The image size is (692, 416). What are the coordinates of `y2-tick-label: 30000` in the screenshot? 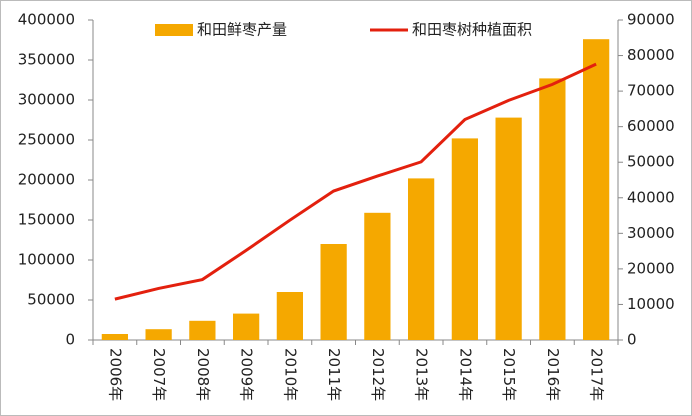 It's located at (651, 233).